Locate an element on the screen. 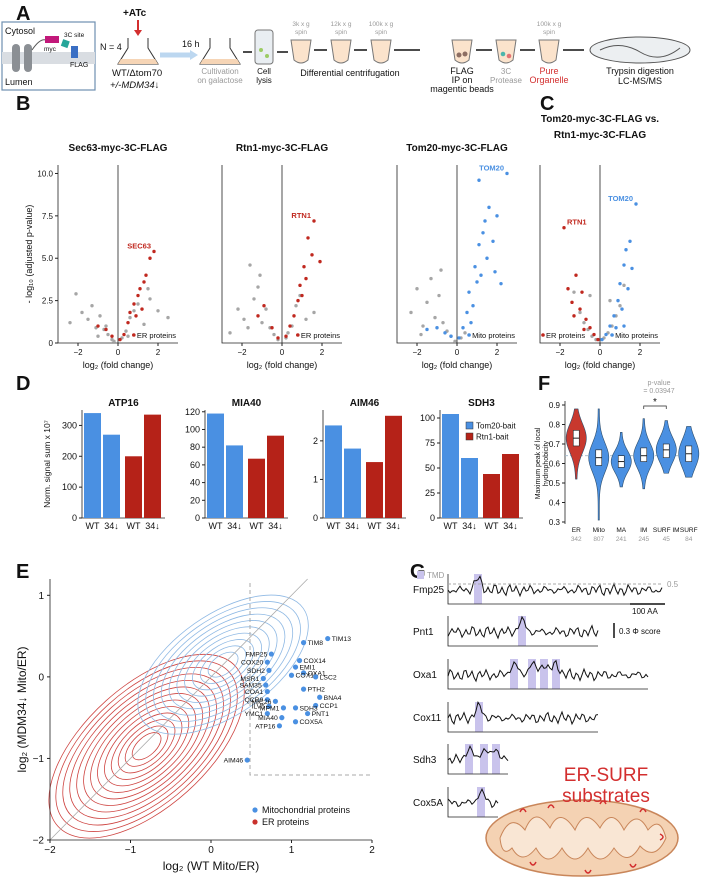  y-tick-label: 0.6 is located at coordinates (555, 464).